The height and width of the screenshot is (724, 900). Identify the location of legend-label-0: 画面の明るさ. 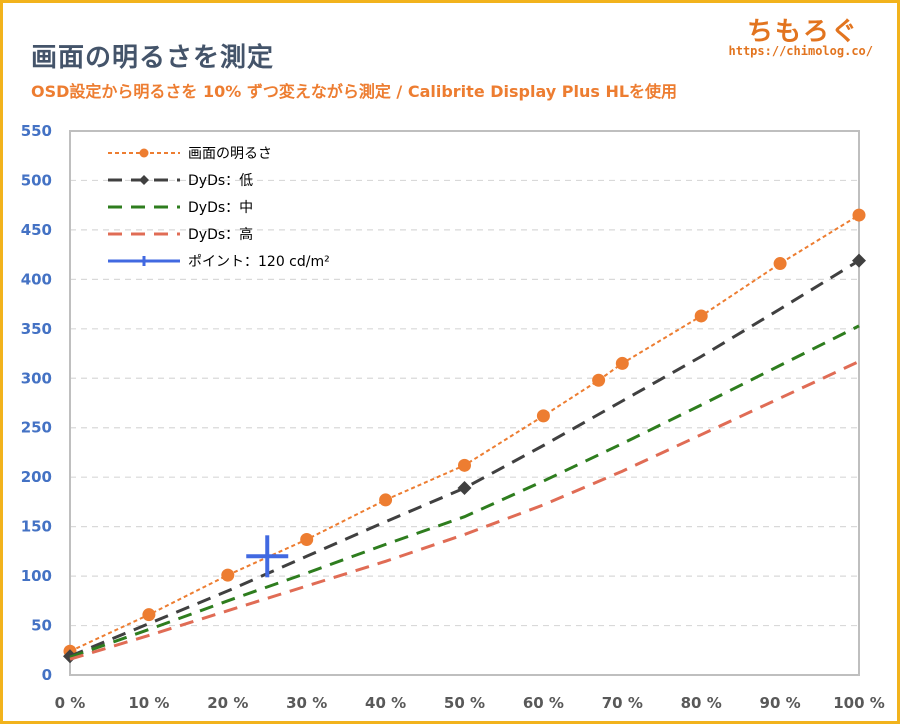
(230, 154).